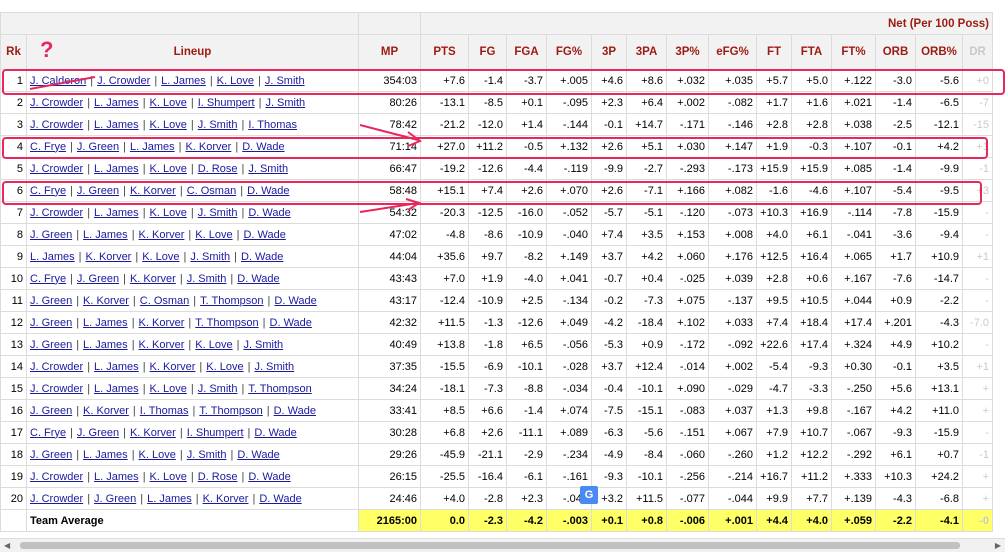 This screenshot has height=552, width=1005. I want to click on rk-header: Rk, so click(13, 52).